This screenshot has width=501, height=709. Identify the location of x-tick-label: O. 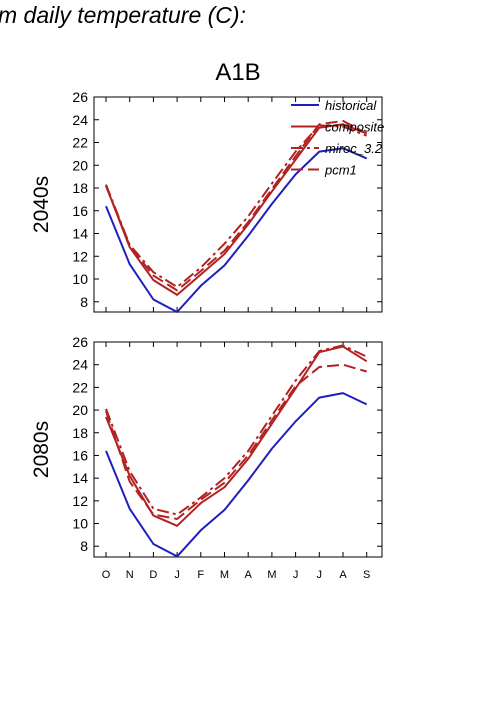
(106, 575).